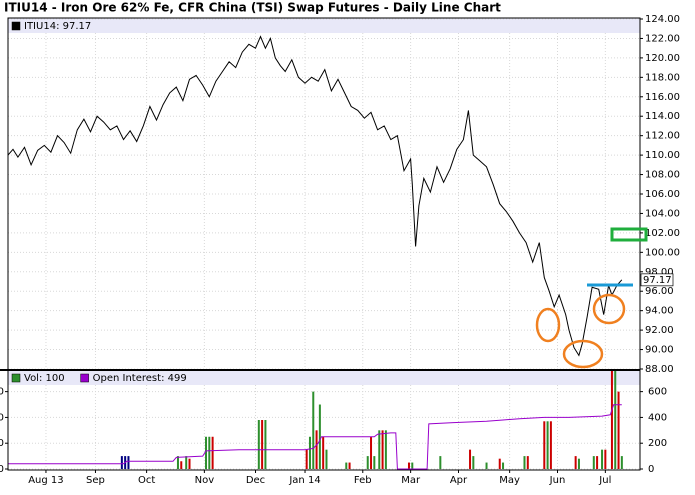 This screenshot has height=495, width=695. Describe the element at coordinates (662, 213) in the screenshot. I see `y-tick-label: 104.00` at that location.